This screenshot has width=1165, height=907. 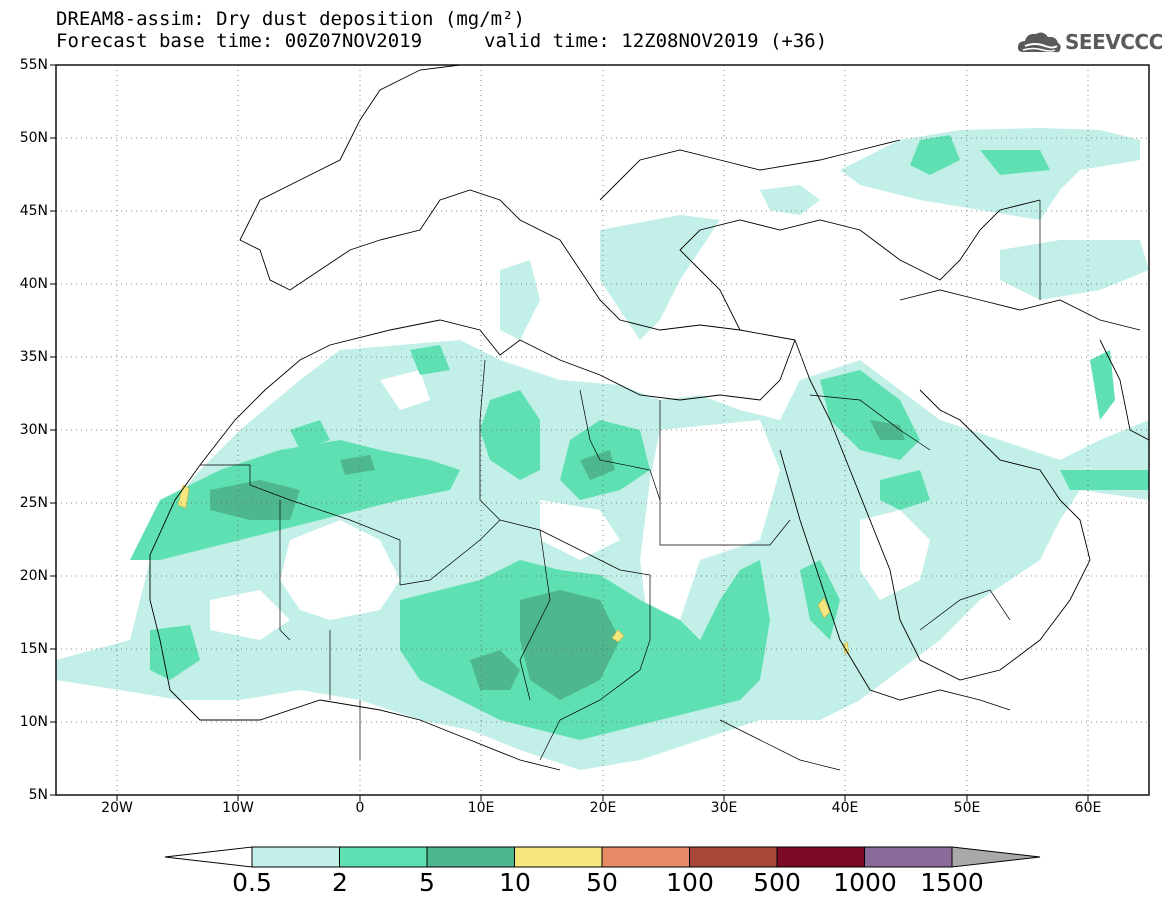 I want to click on seevccc-logo: SEEVCCC, so click(x=1089, y=43).